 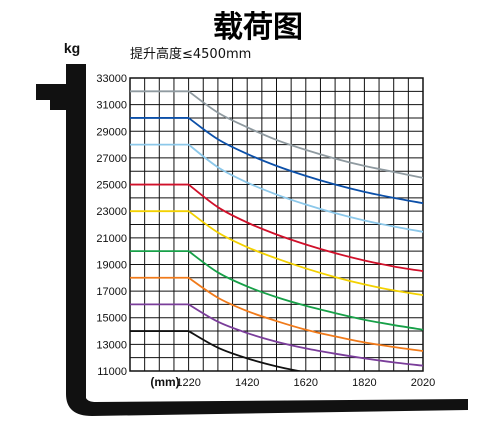 I want to click on y-tick-label: 15000, so click(x=111, y=319).